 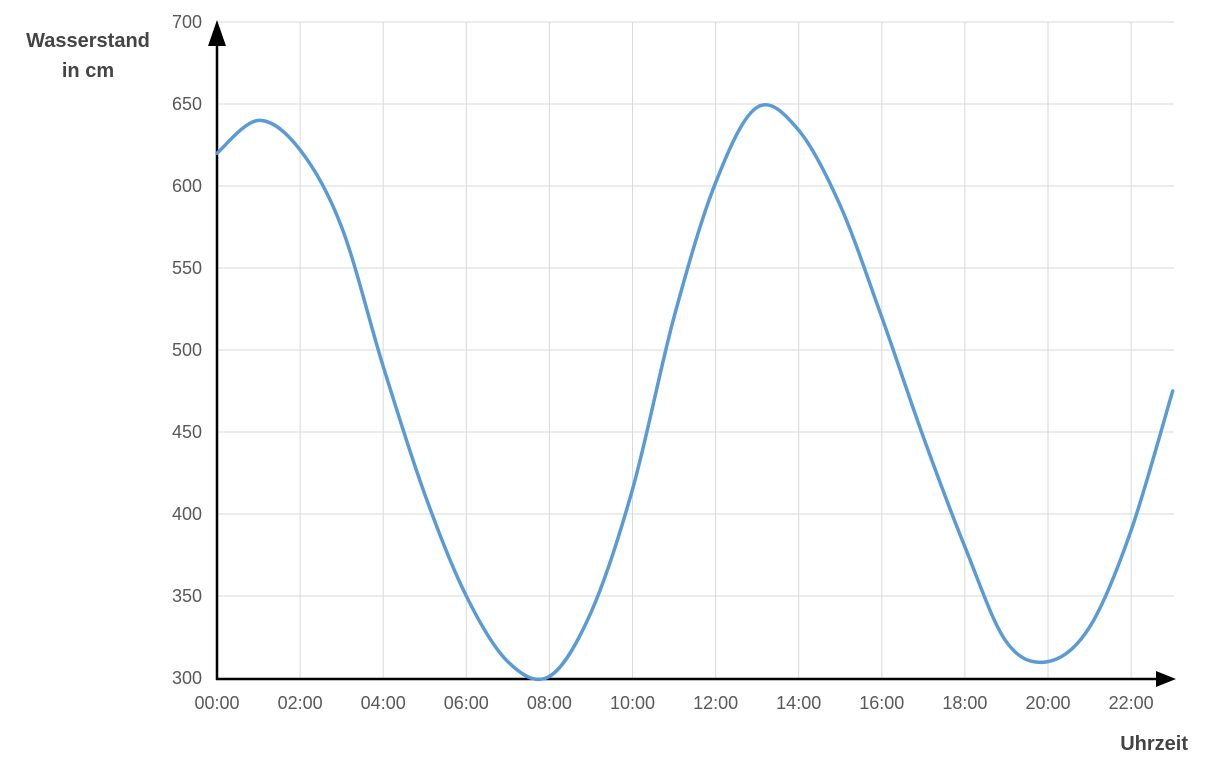 What do you see at coordinates (466, 703) in the screenshot?
I see `x-tick-label: 06:00` at bounding box center [466, 703].